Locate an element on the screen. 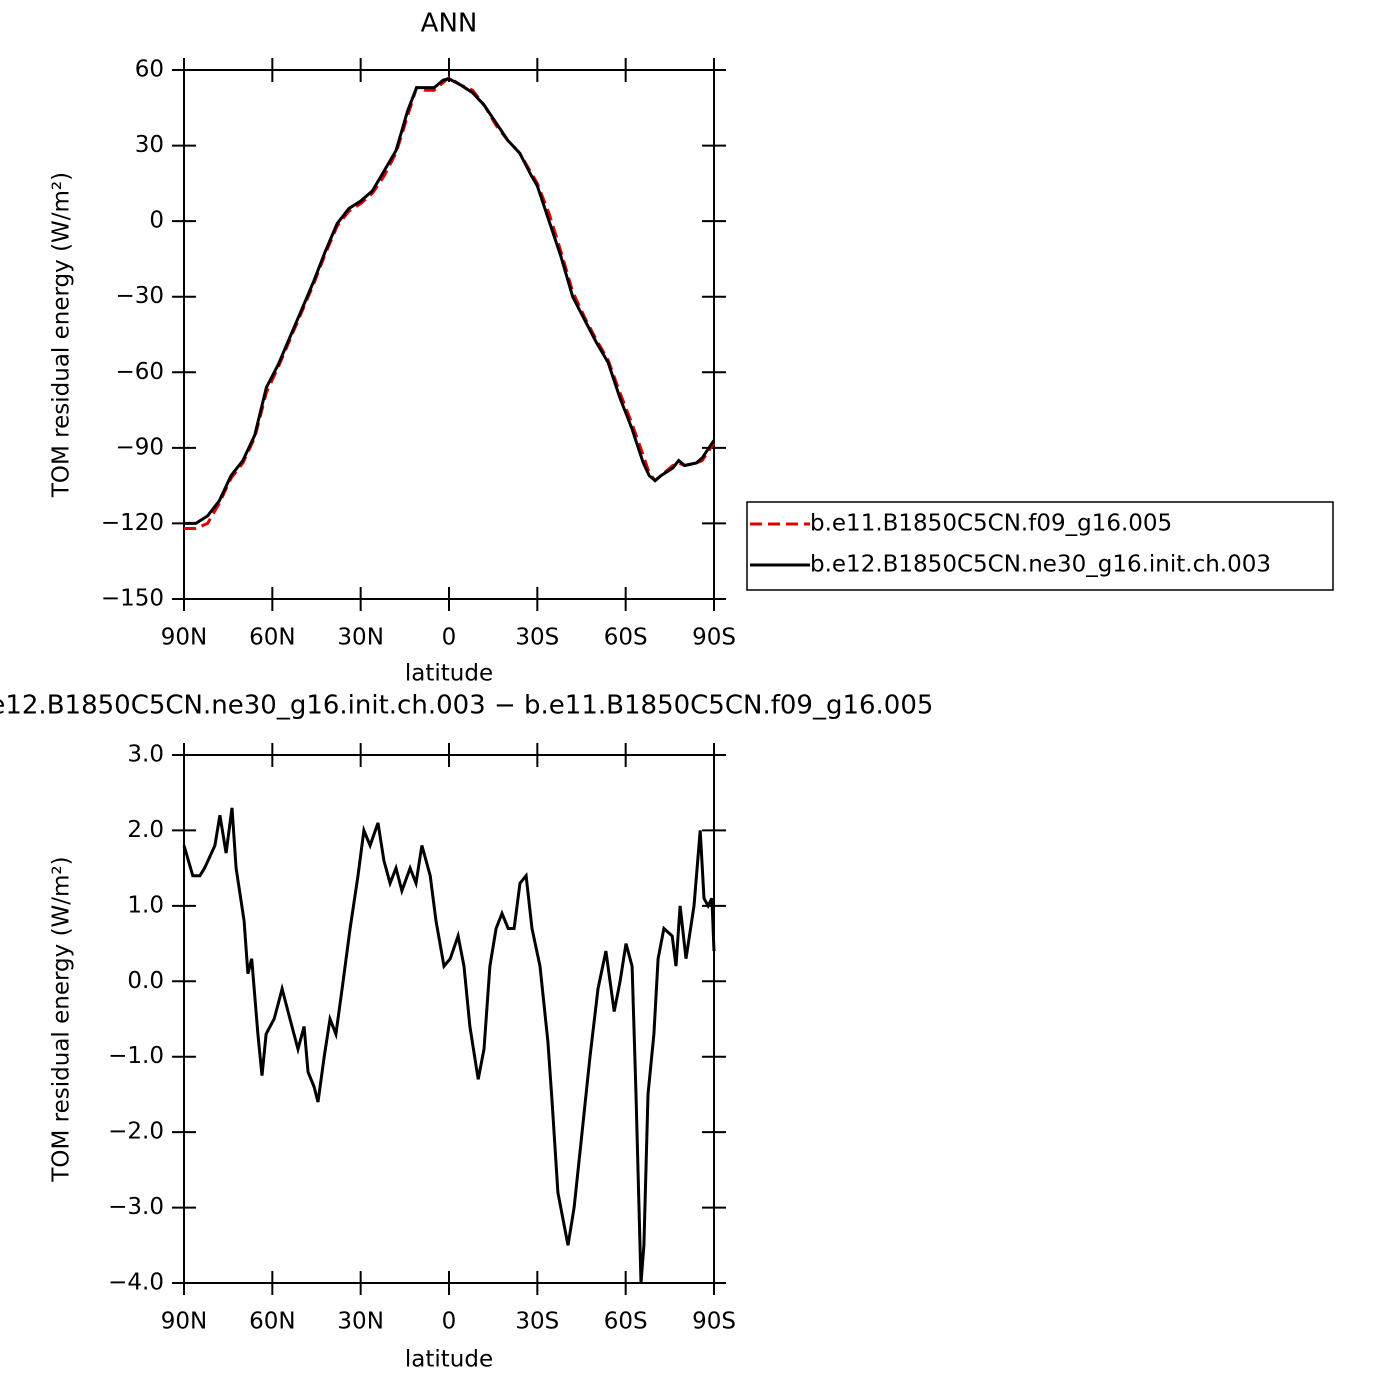 This screenshot has width=1380, height=1385. y-tick-label: −2.0 is located at coordinates (136, 1132).